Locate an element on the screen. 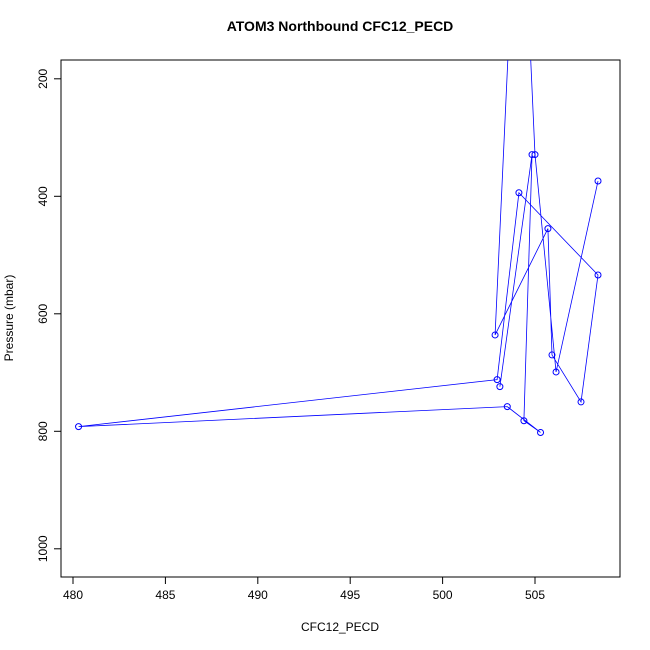  y-tick-label: 400 is located at coordinates (43, 196).